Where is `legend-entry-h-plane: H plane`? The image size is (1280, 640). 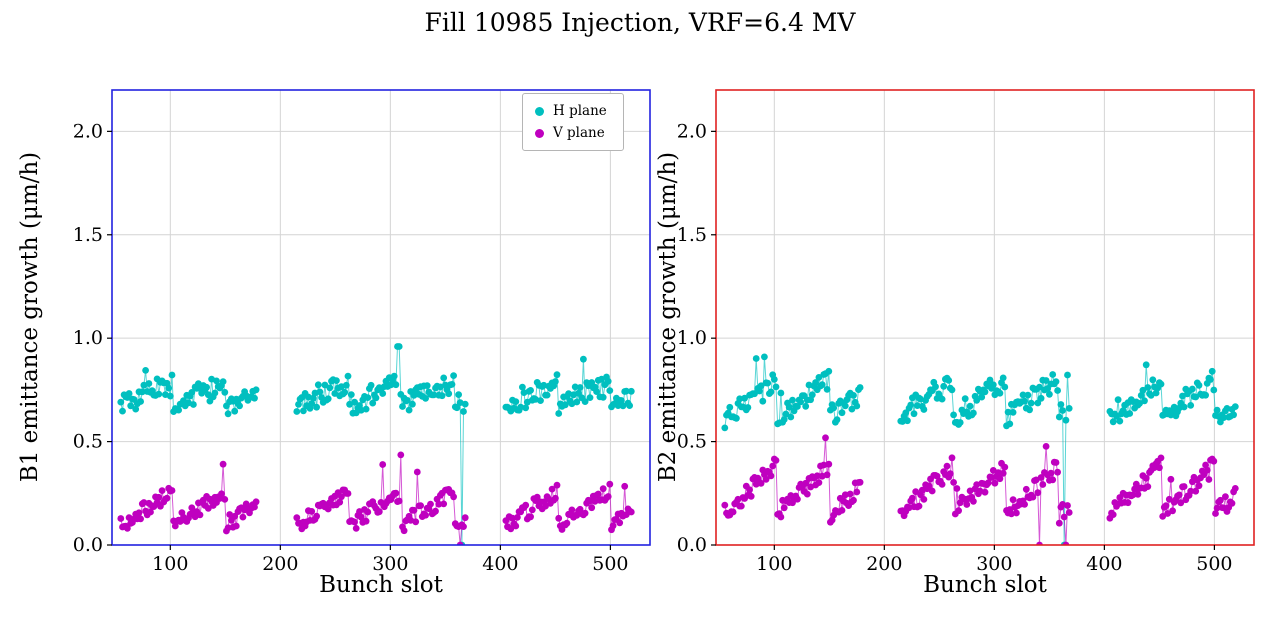 legend-entry-h-plane: H plane is located at coordinates (571, 111).